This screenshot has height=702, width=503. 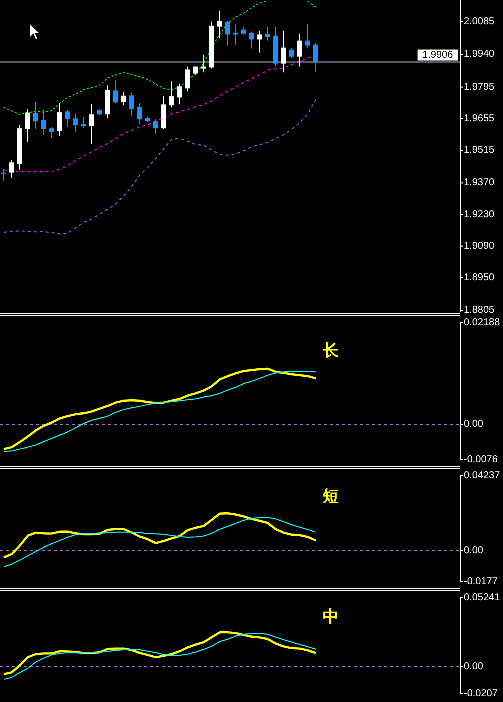 What do you see at coordinates (482, 323) in the screenshot?
I see `y-tick-label: 0.02188` at bounding box center [482, 323].